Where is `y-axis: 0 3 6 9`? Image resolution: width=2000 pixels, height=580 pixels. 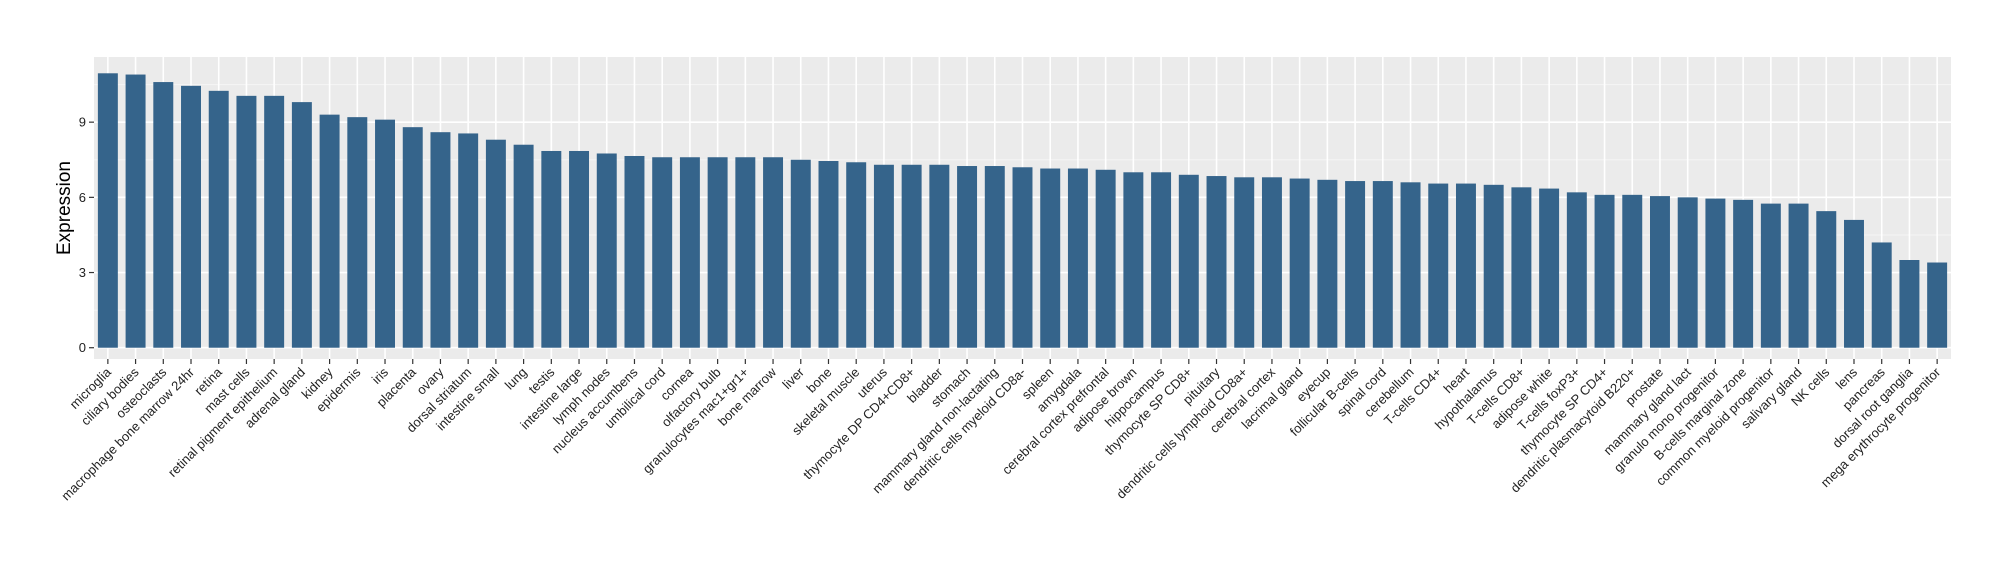
y-axis: 0 3 6 9 is located at coordinates (86, 235).